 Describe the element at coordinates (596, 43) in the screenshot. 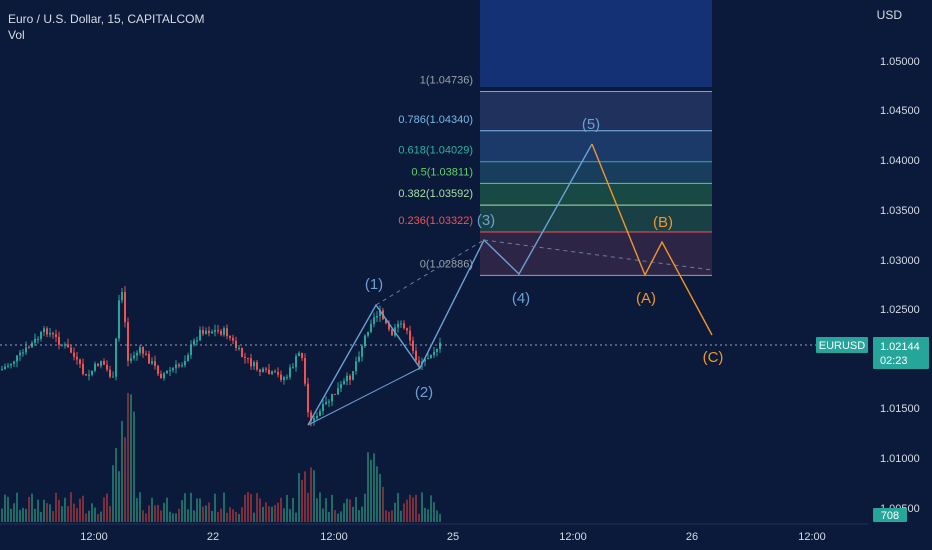

I see `fib-extension-box` at that location.